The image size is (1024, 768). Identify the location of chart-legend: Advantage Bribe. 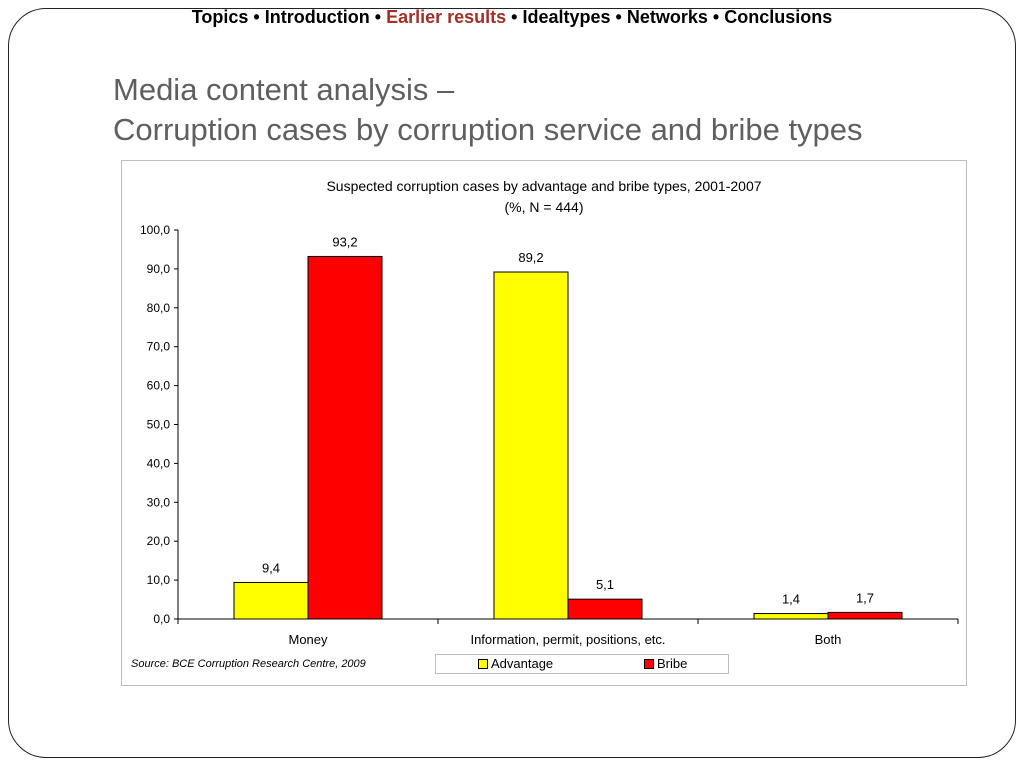
(582, 664).